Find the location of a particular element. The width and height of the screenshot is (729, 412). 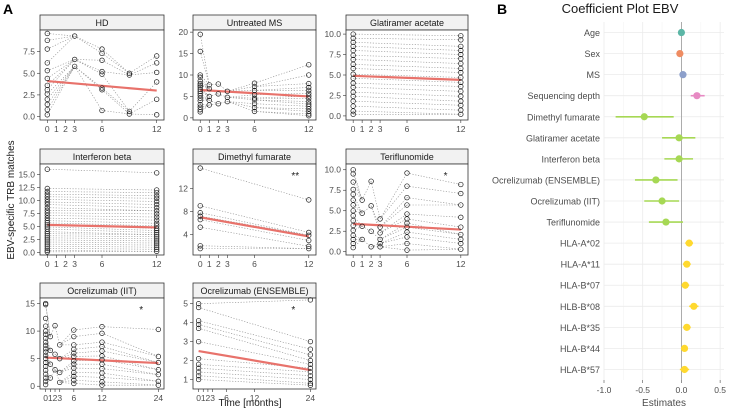

facet-title: Glatiramer acetate is located at coordinates (407, 23).